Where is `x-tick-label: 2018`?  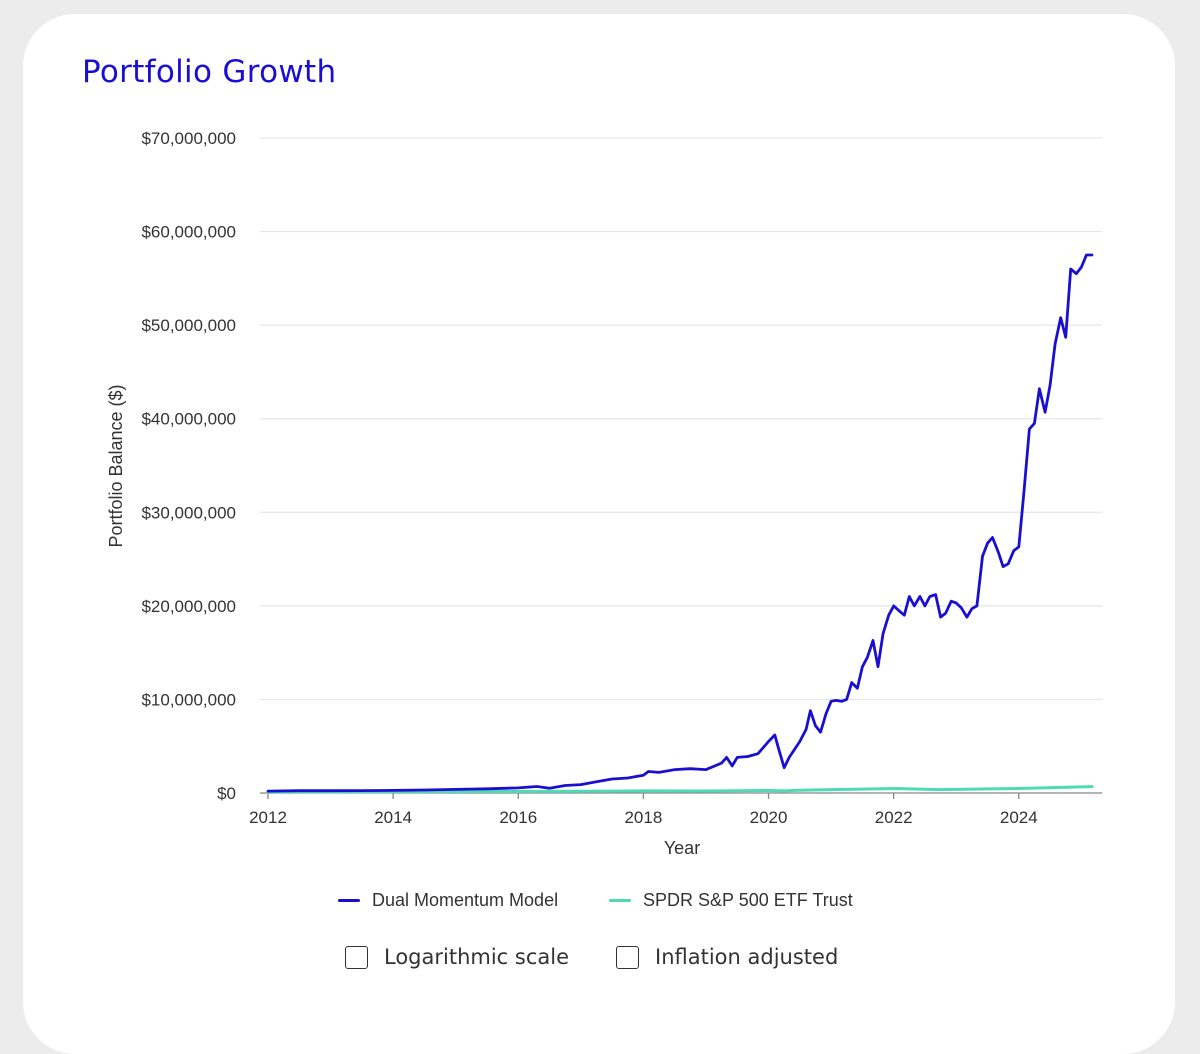 x-tick-label: 2018 is located at coordinates (643, 817).